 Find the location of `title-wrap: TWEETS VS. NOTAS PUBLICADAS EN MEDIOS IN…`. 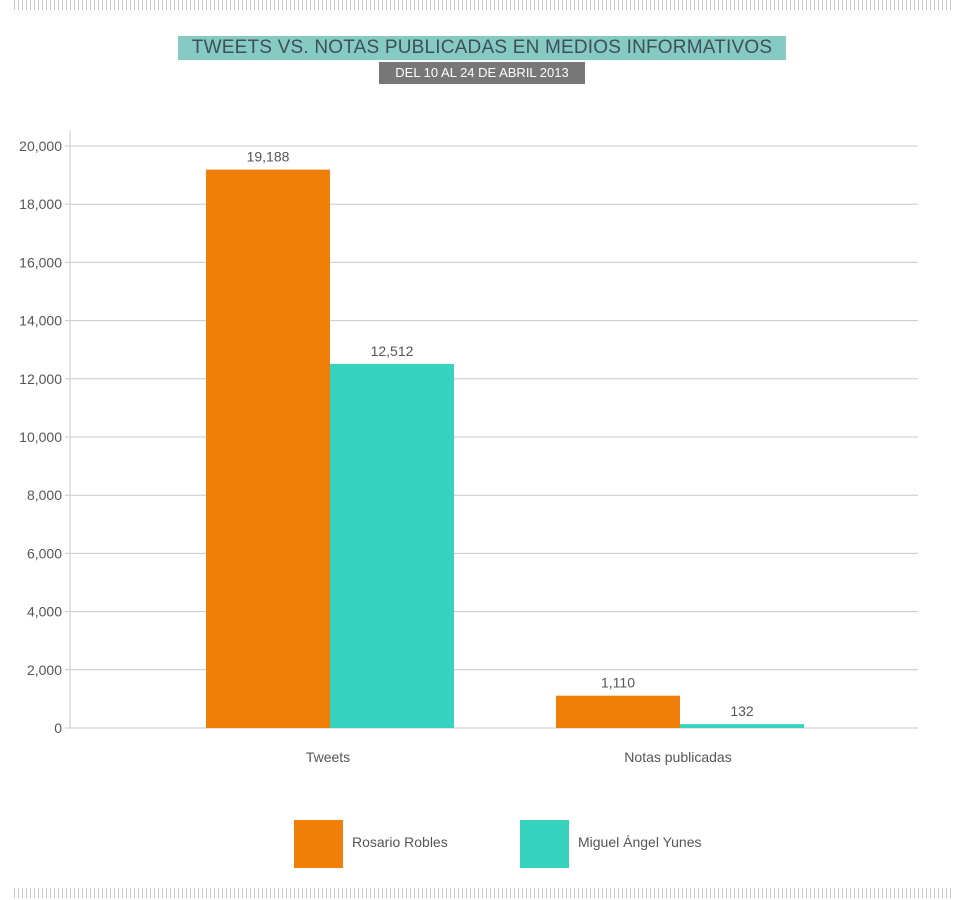

title-wrap: TWEETS VS. NOTAS PUBLICADAS EN MEDIOS IN… is located at coordinates (482, 48).